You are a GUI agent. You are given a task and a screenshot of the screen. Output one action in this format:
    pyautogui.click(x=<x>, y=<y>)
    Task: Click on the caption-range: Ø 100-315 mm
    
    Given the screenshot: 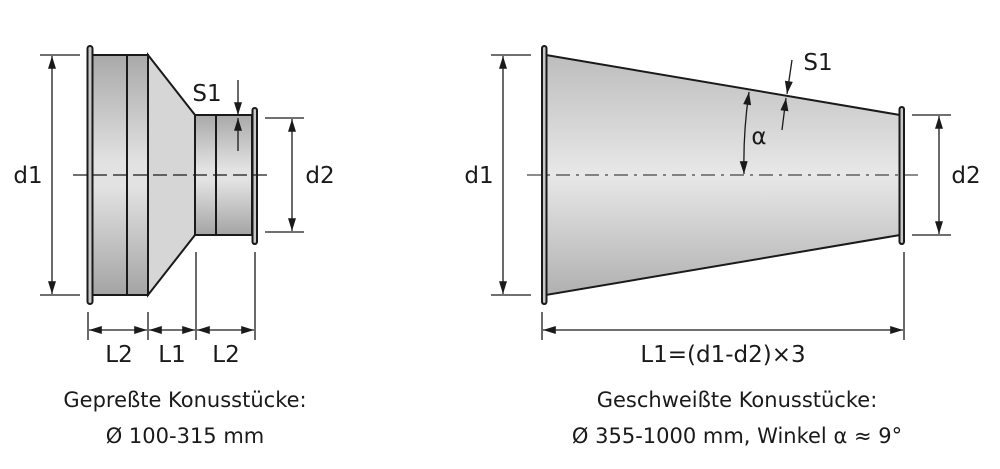 What is the action you would take?
    pyautogui.click(x=185, y=436)
    